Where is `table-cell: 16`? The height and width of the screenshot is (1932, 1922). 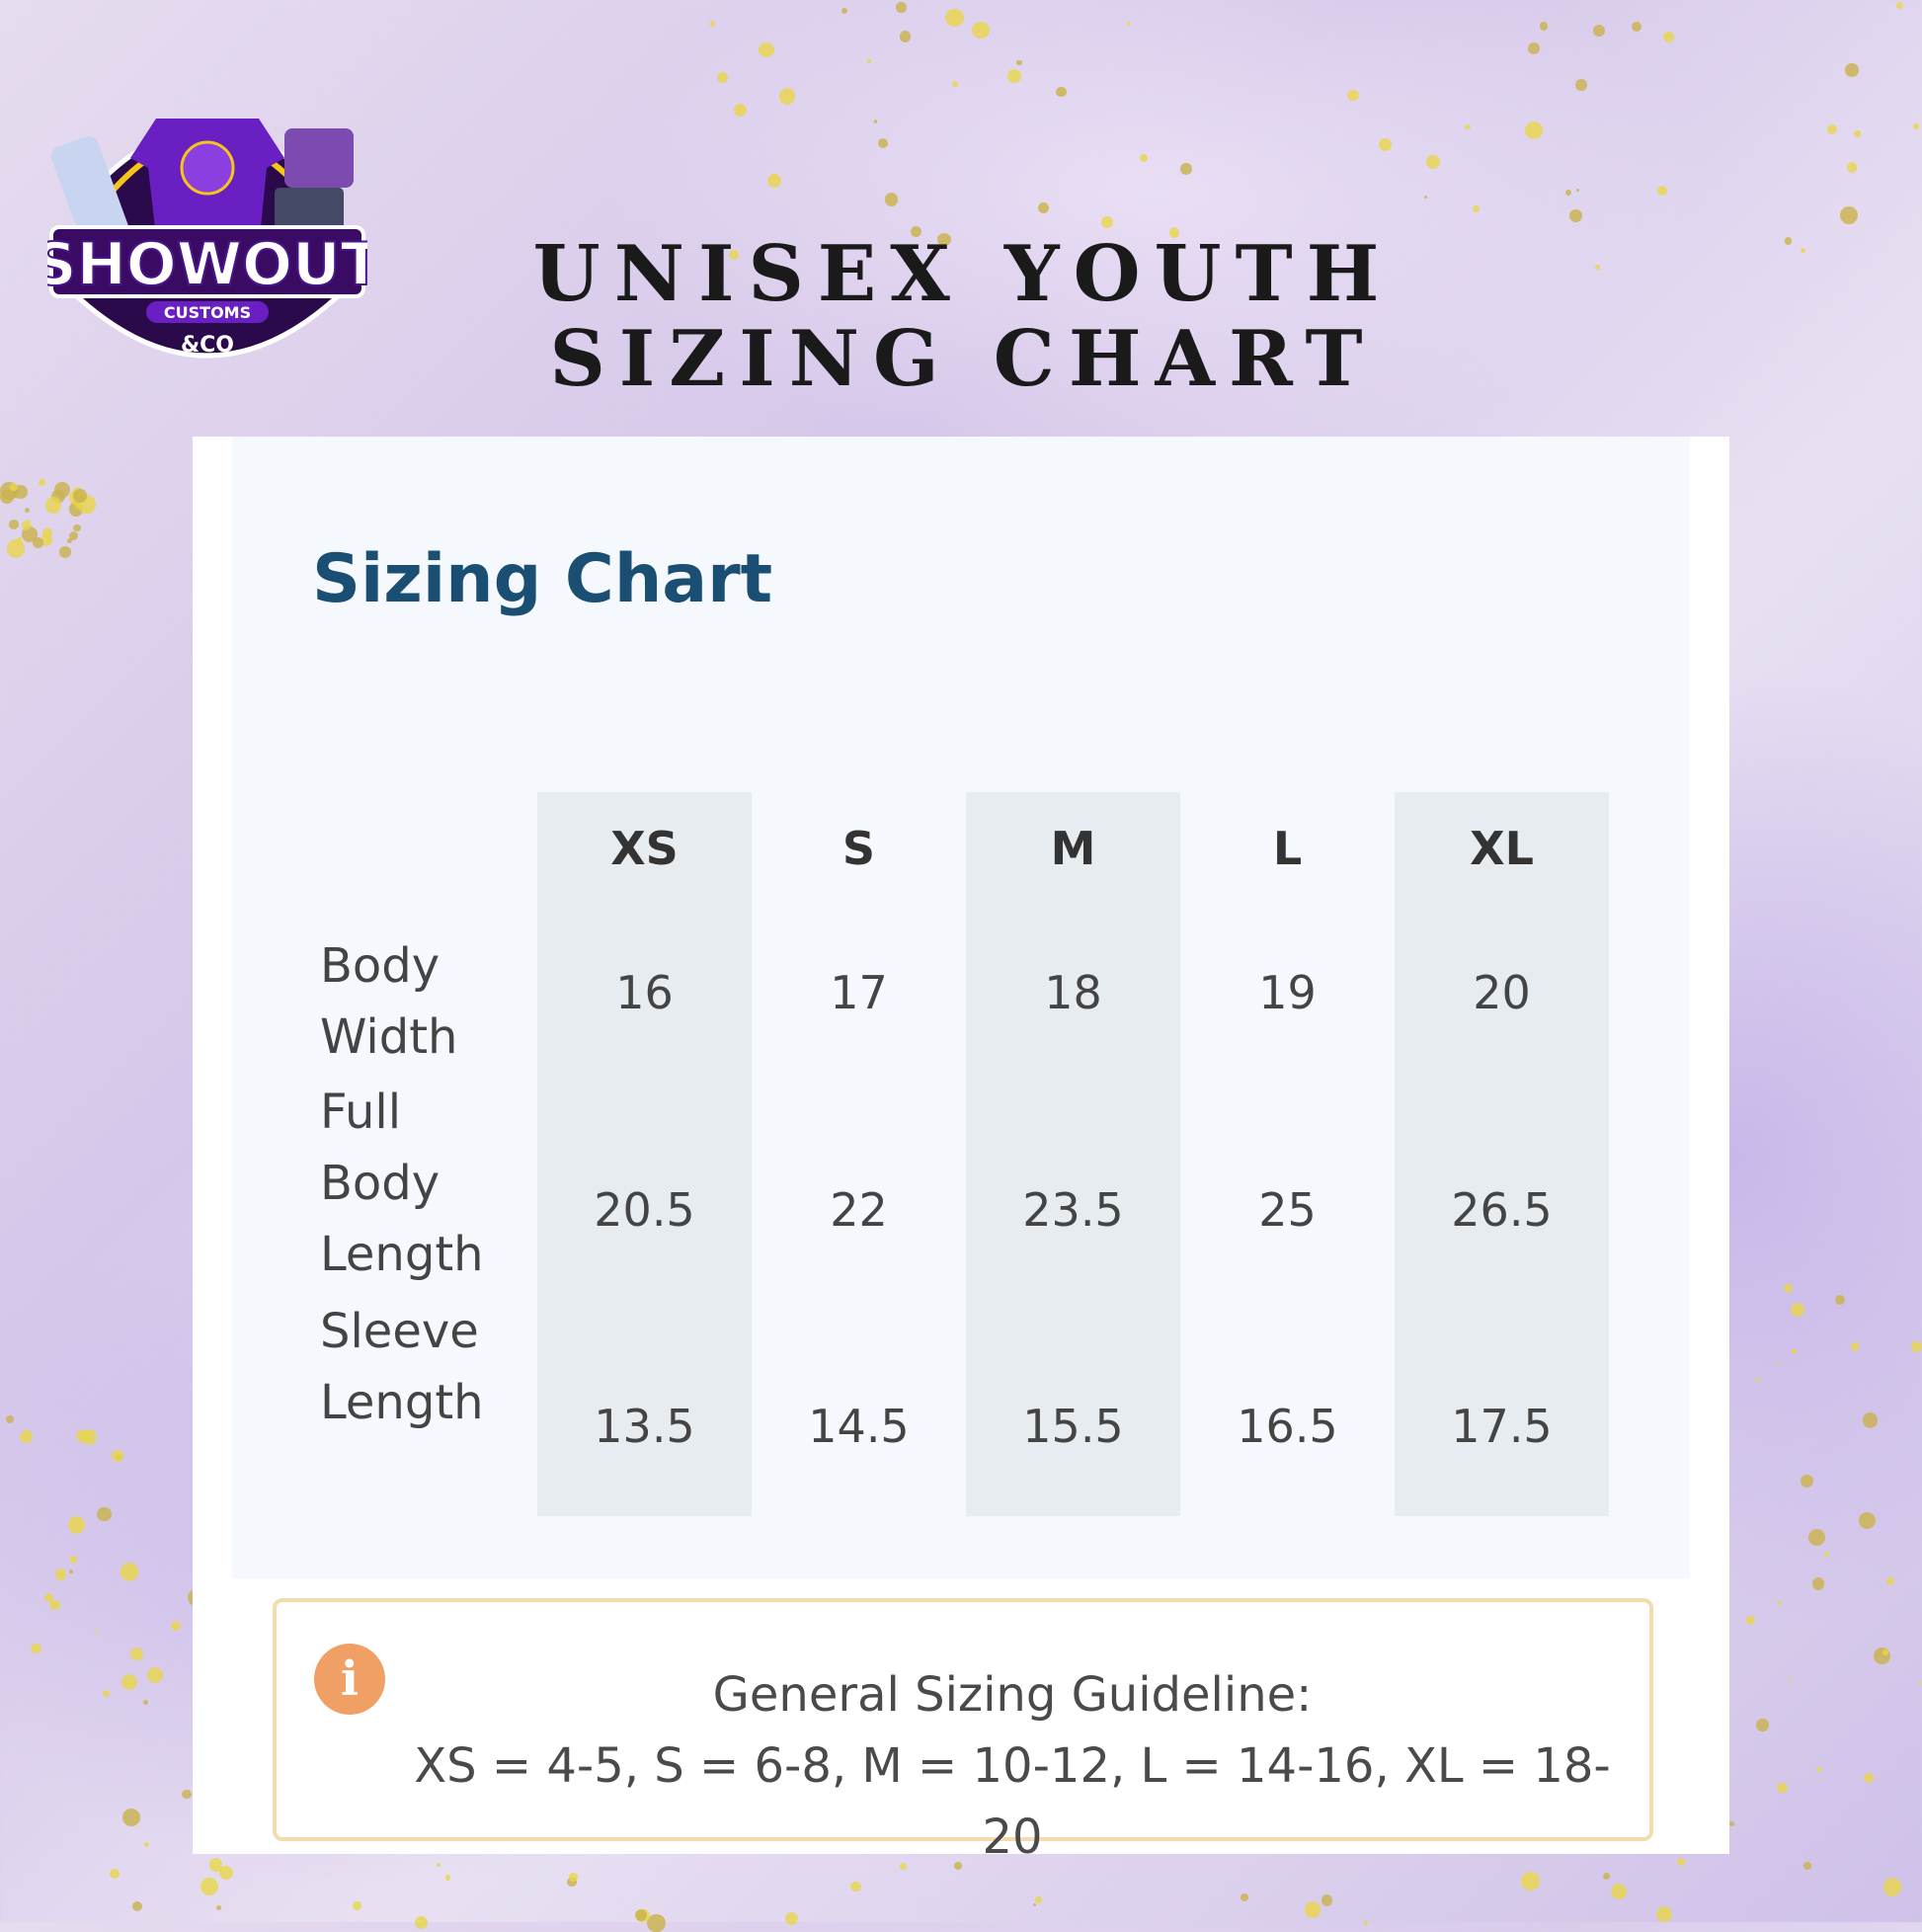 table-cell: 16 is located at coordinates (645, 992).